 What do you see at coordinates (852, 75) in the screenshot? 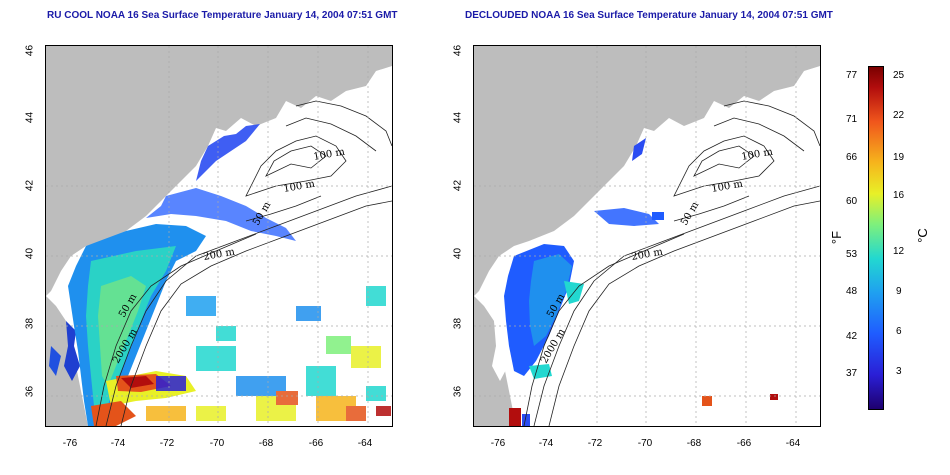
I see `fahrenheit-tick: 77` at bounding box center [852, 75].